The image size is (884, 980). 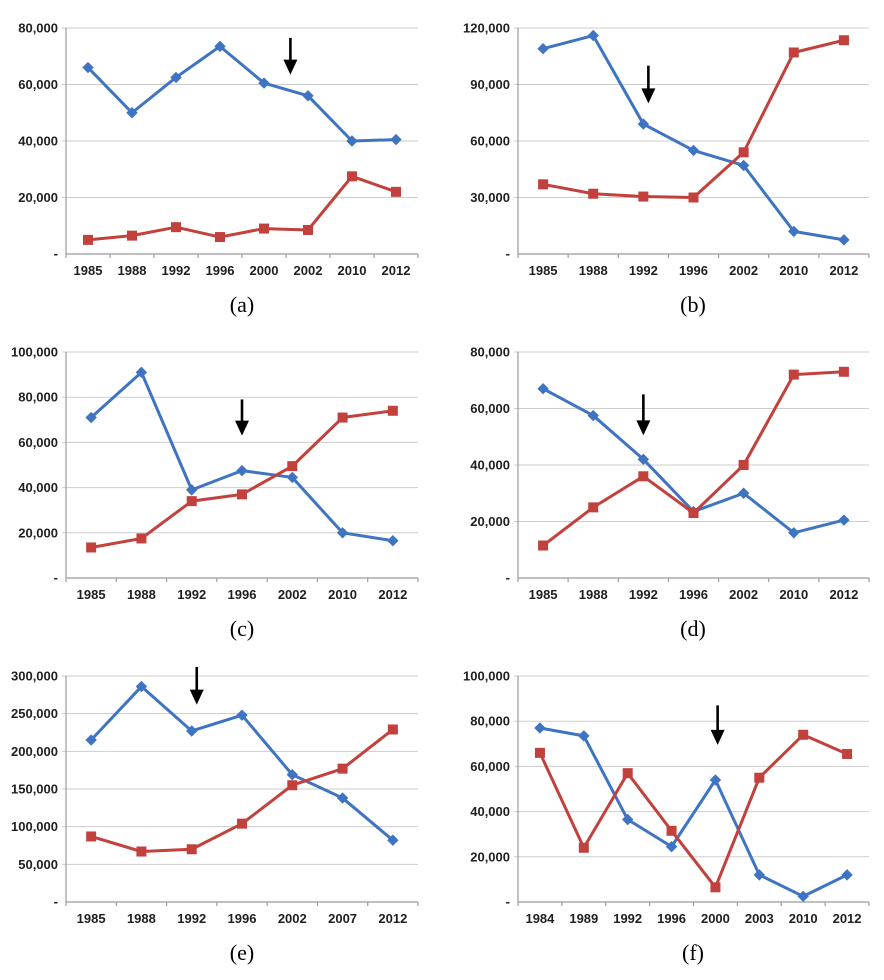 What do you see at coordinates (242, 628) in the screenshot?
I see `chart-c-caption: (c)` at bounding box center [242, 628].